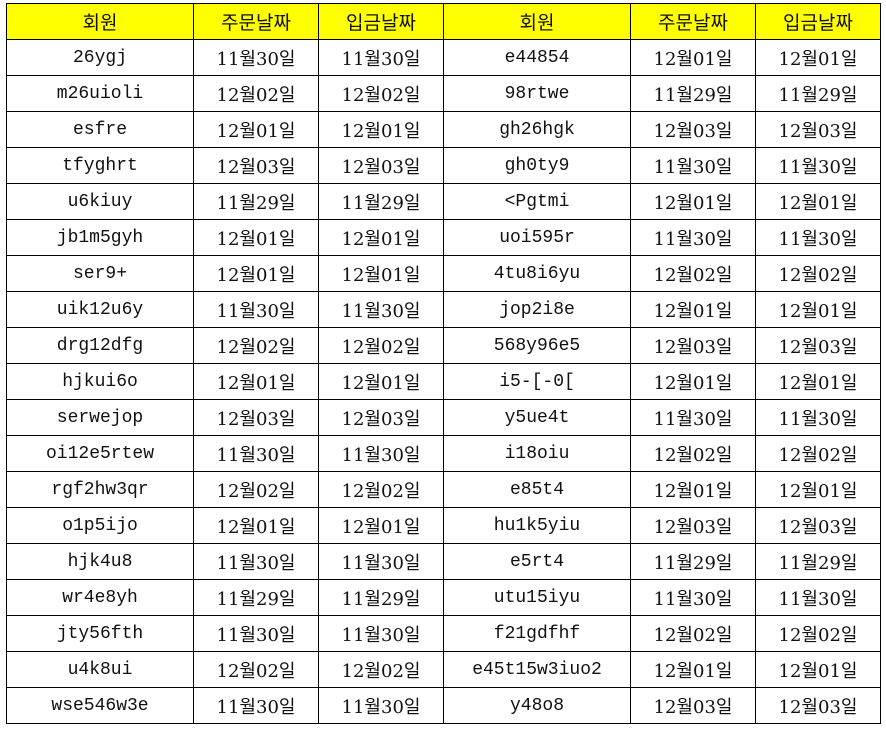  Describe the element at coordinates (100, 597) in the screenshot. I see `member-cell: wr4e8yh` at that location.